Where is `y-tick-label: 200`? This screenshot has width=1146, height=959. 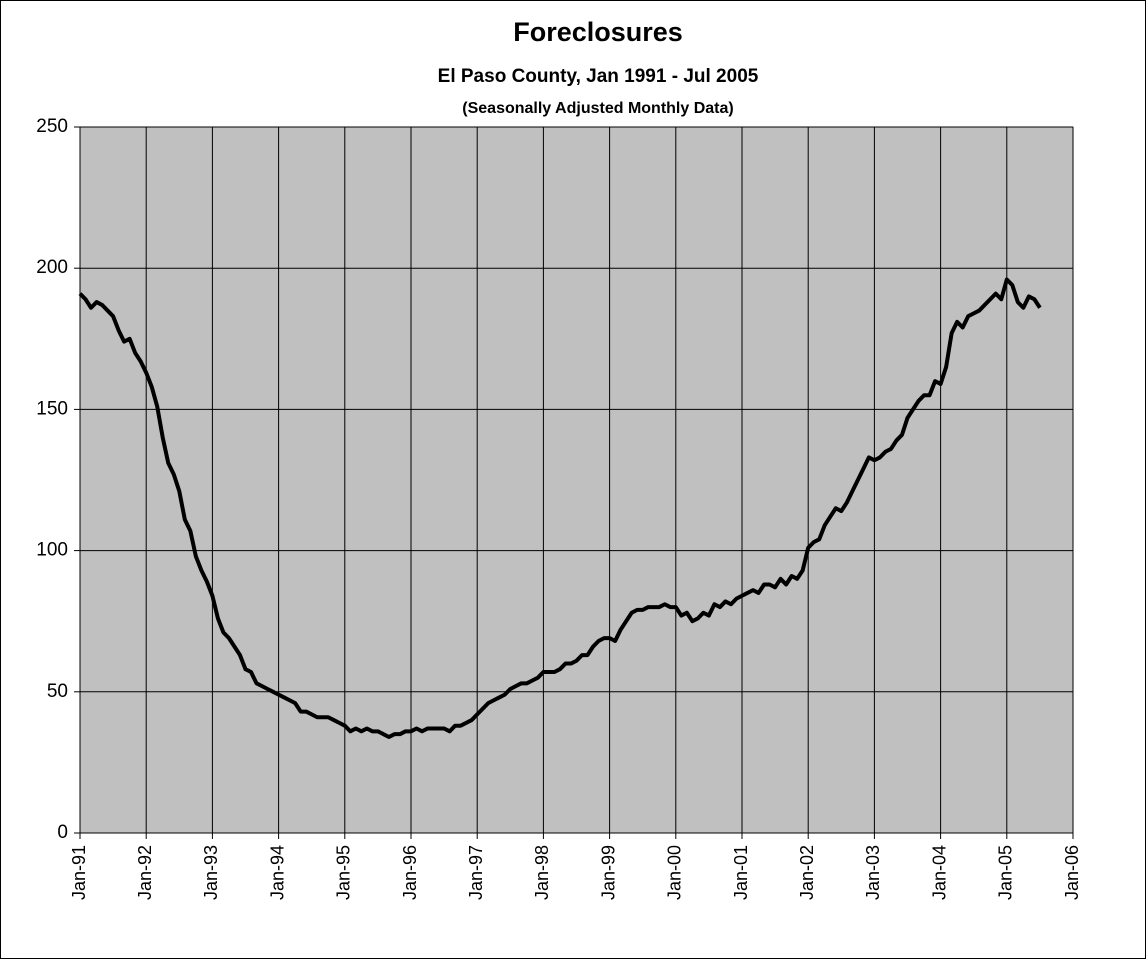
y-tick-label: 200 is located at coordinates (52, 267).